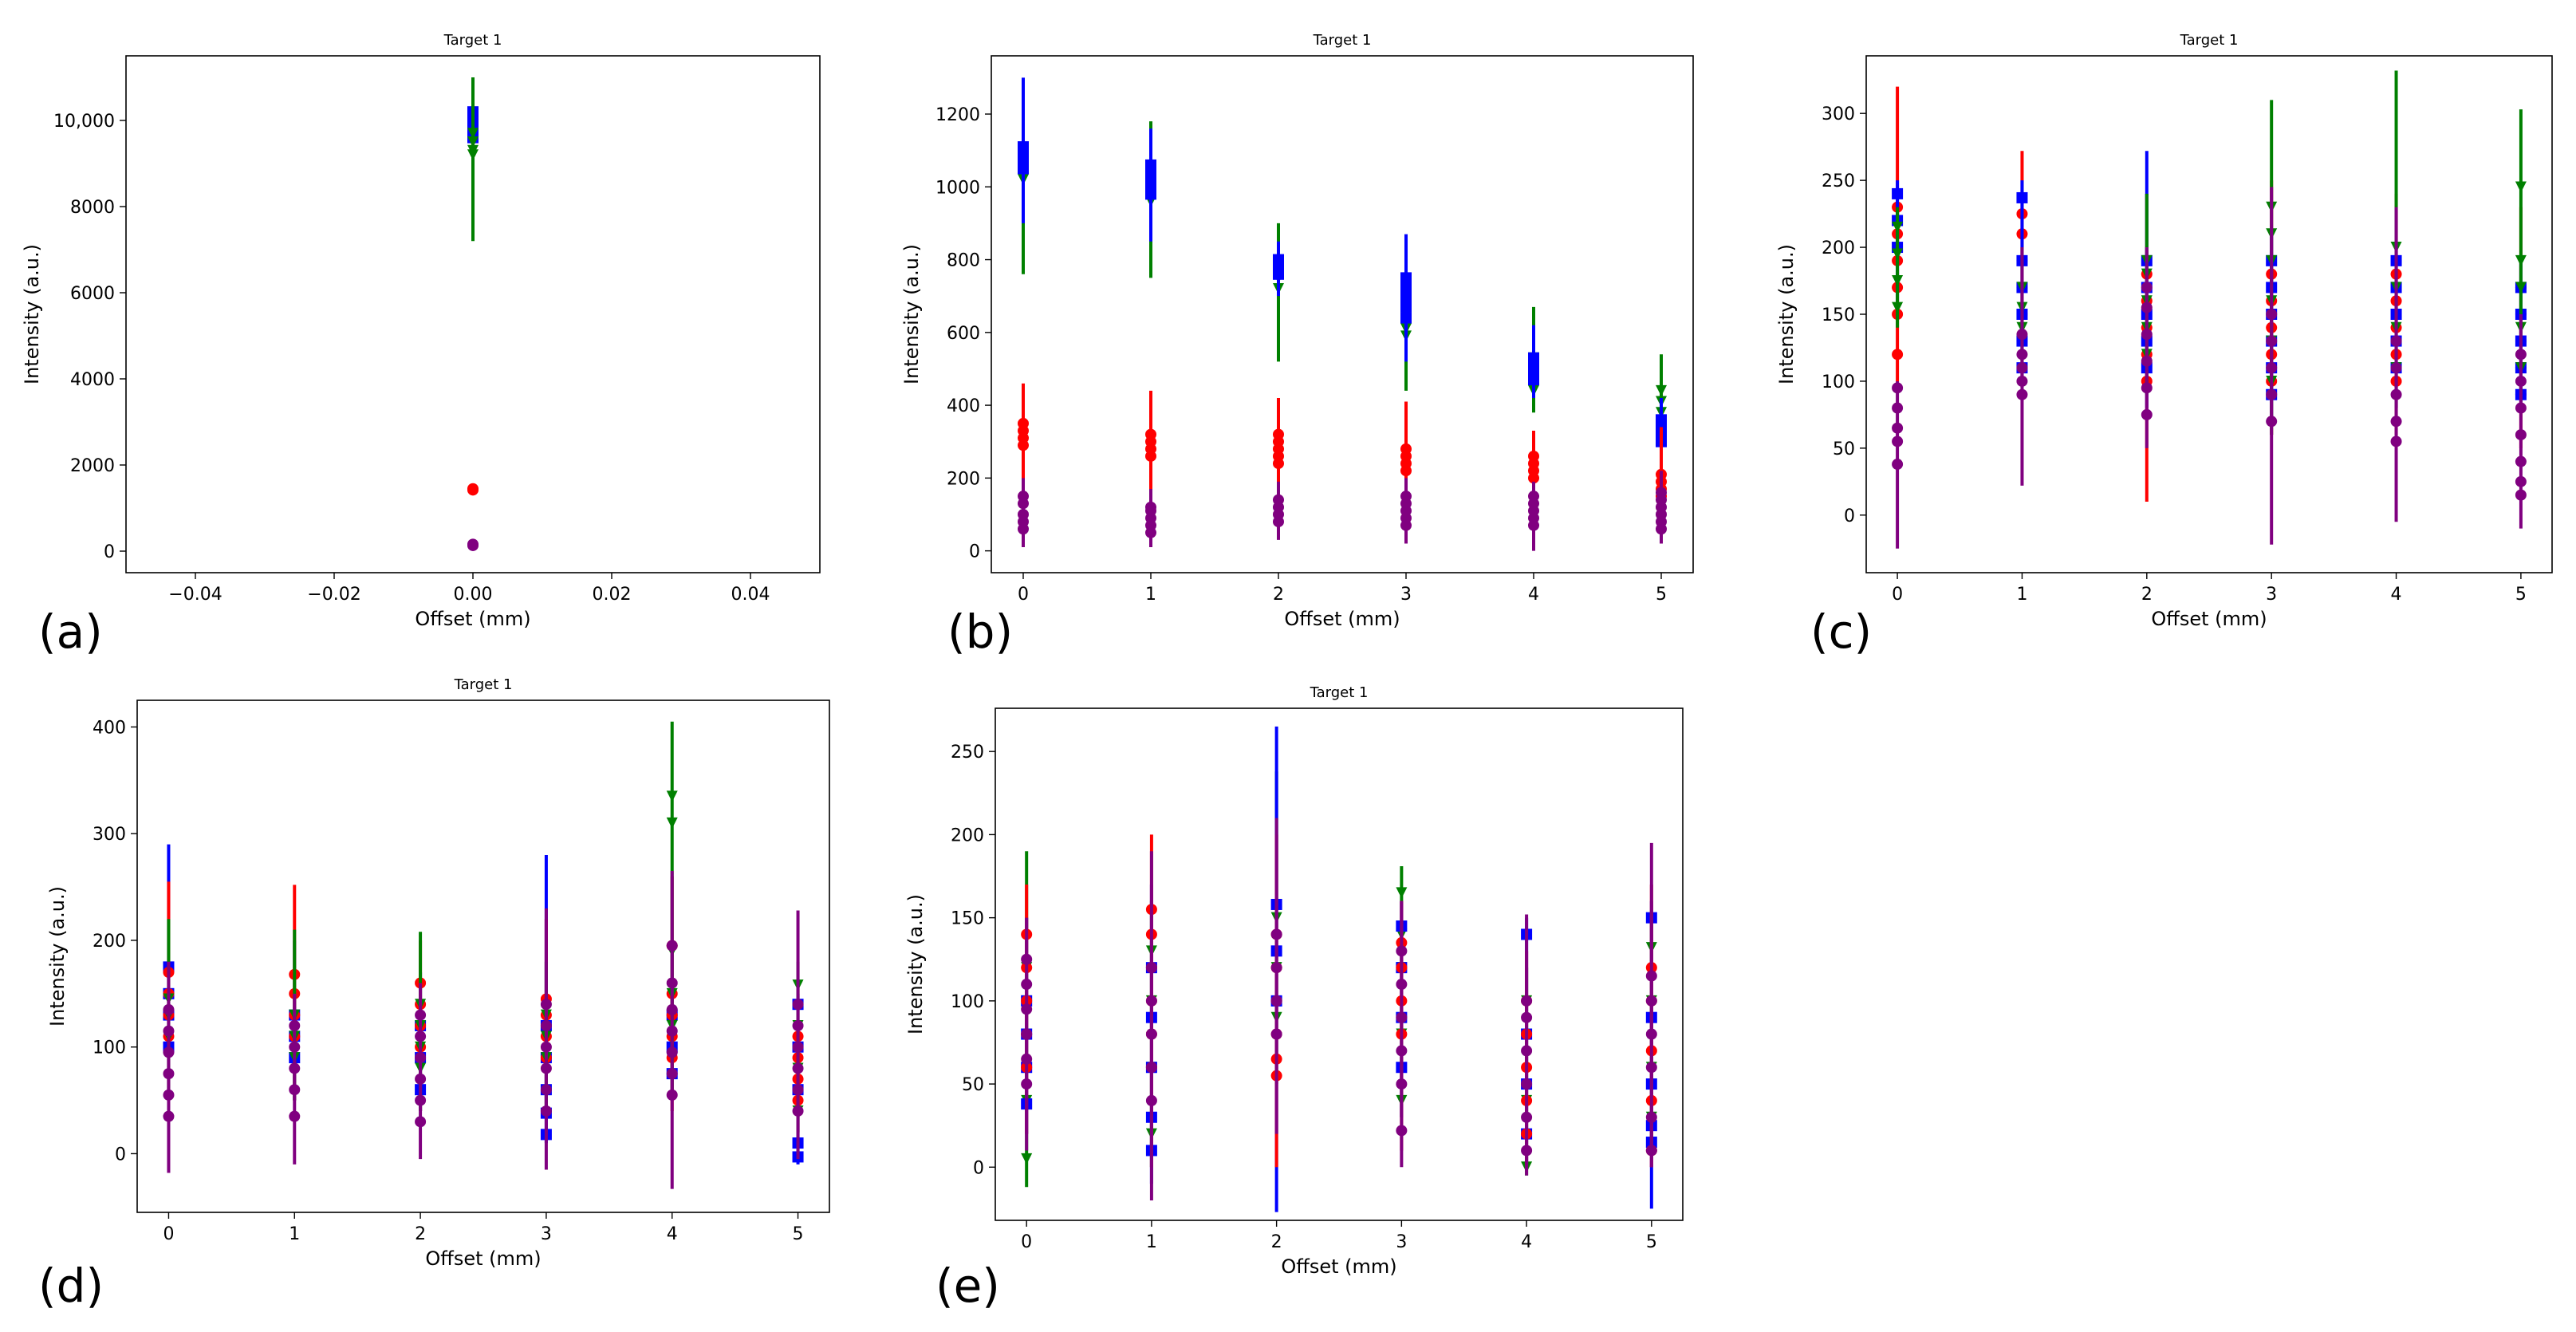  I want to click on x-axis-label: Offset (mm), so click(472, 619).